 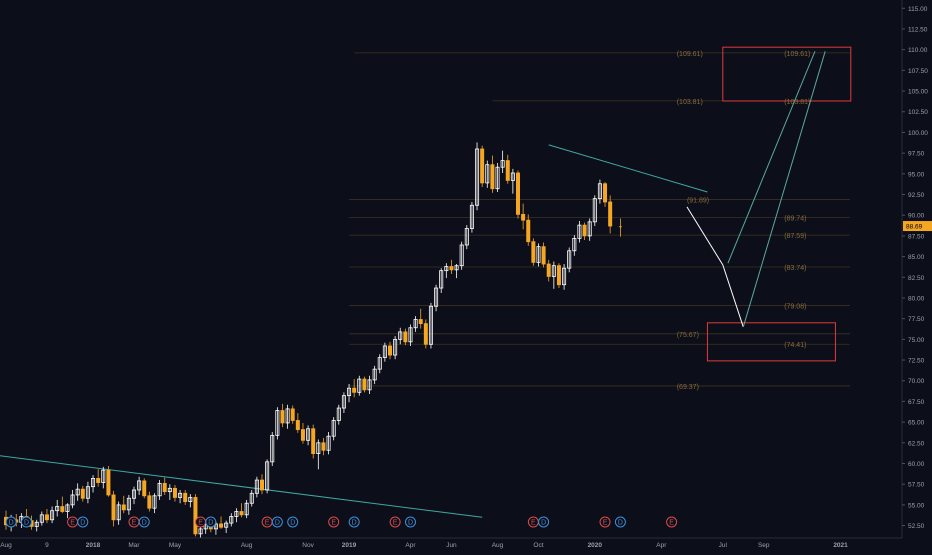 What do you see at coordinates (795, 268) in the screenshot?
I see `fib-label: (83.74)` at bounding box center [795, 268].